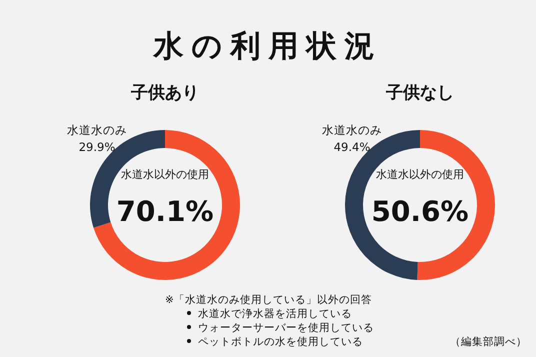  Describe the element at coordinates (286, 328) in the screenshot. I see `text: ウォーターサーバーを使用している` at that location.